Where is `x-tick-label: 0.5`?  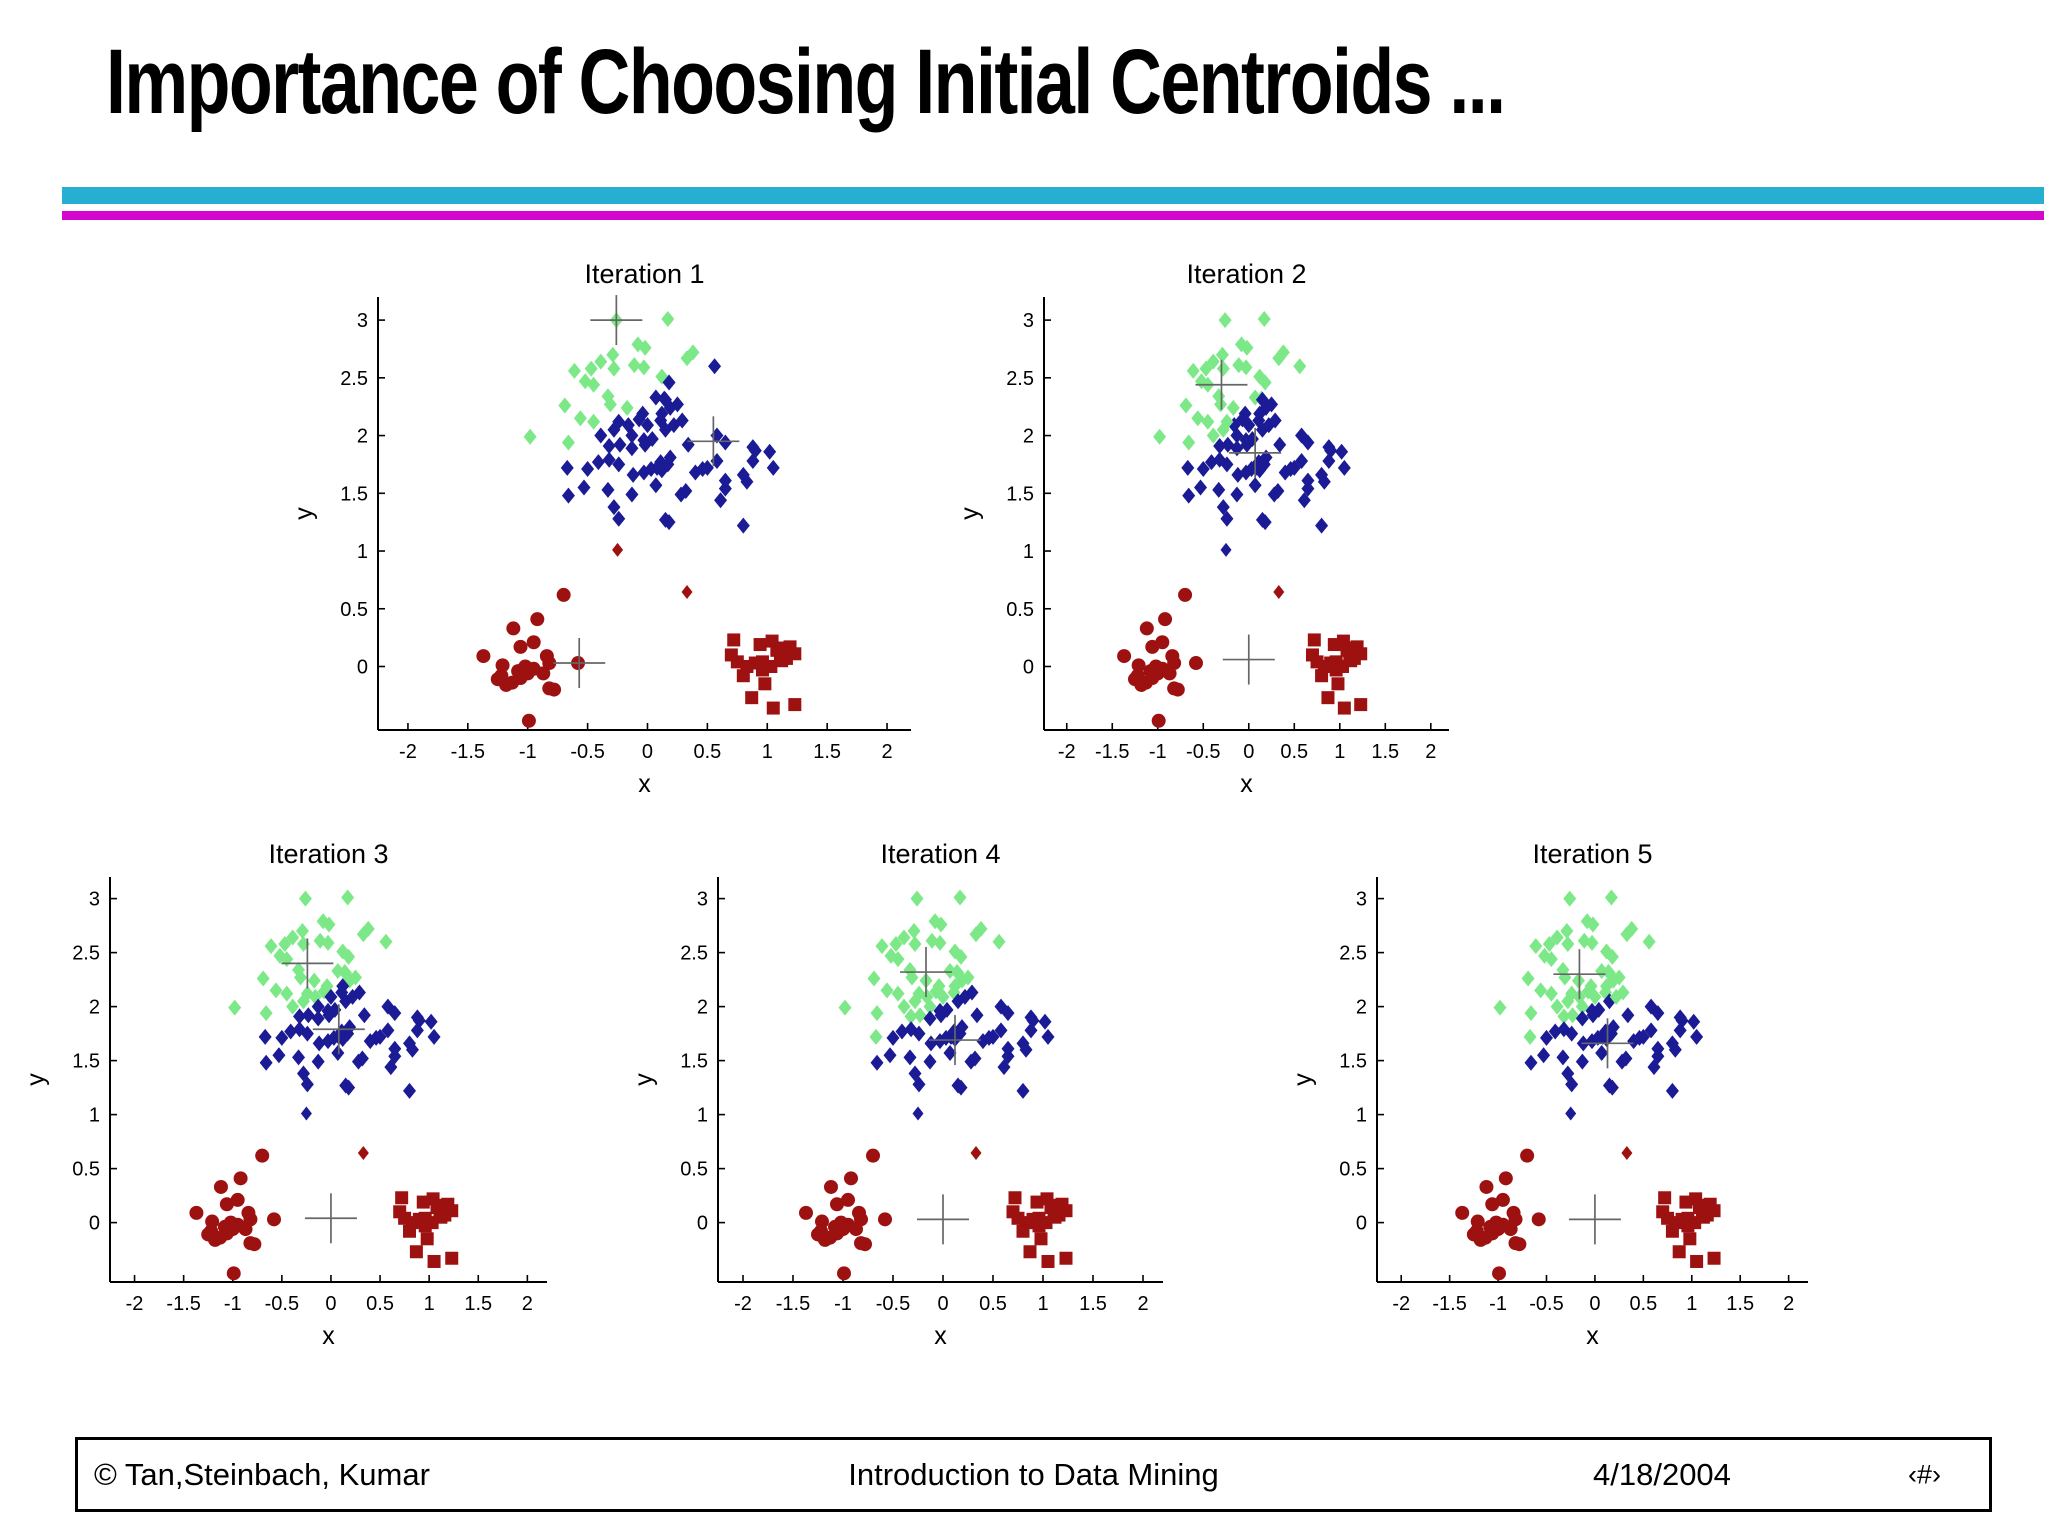 x-tick-label: 0.5 is located at coordinates (1643, 1304).